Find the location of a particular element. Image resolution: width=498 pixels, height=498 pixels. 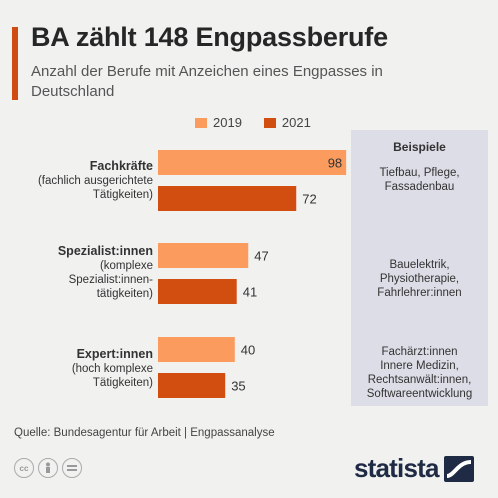

legend-swatch-2021 is located at coordinates (269, 122).